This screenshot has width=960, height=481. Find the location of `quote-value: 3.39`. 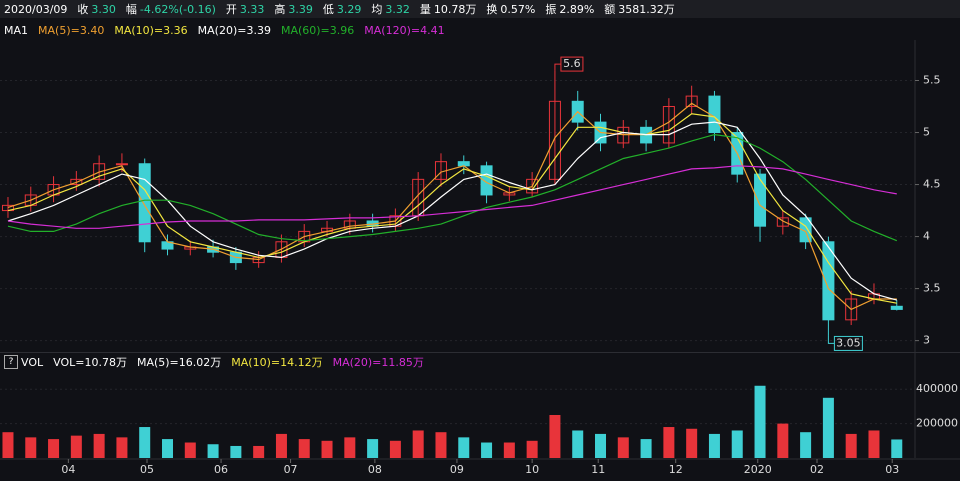

quote-value: 3.39 is located at coordinates (300, 9).